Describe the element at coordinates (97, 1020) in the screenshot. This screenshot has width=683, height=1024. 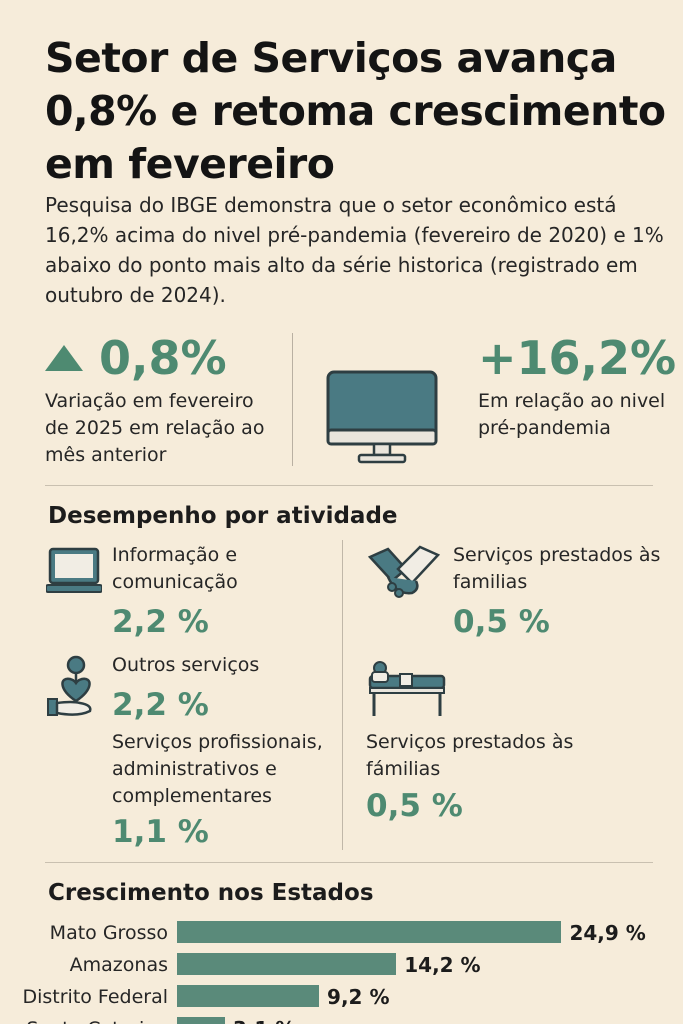
I see `state-label: Santa Catarina` at that location.